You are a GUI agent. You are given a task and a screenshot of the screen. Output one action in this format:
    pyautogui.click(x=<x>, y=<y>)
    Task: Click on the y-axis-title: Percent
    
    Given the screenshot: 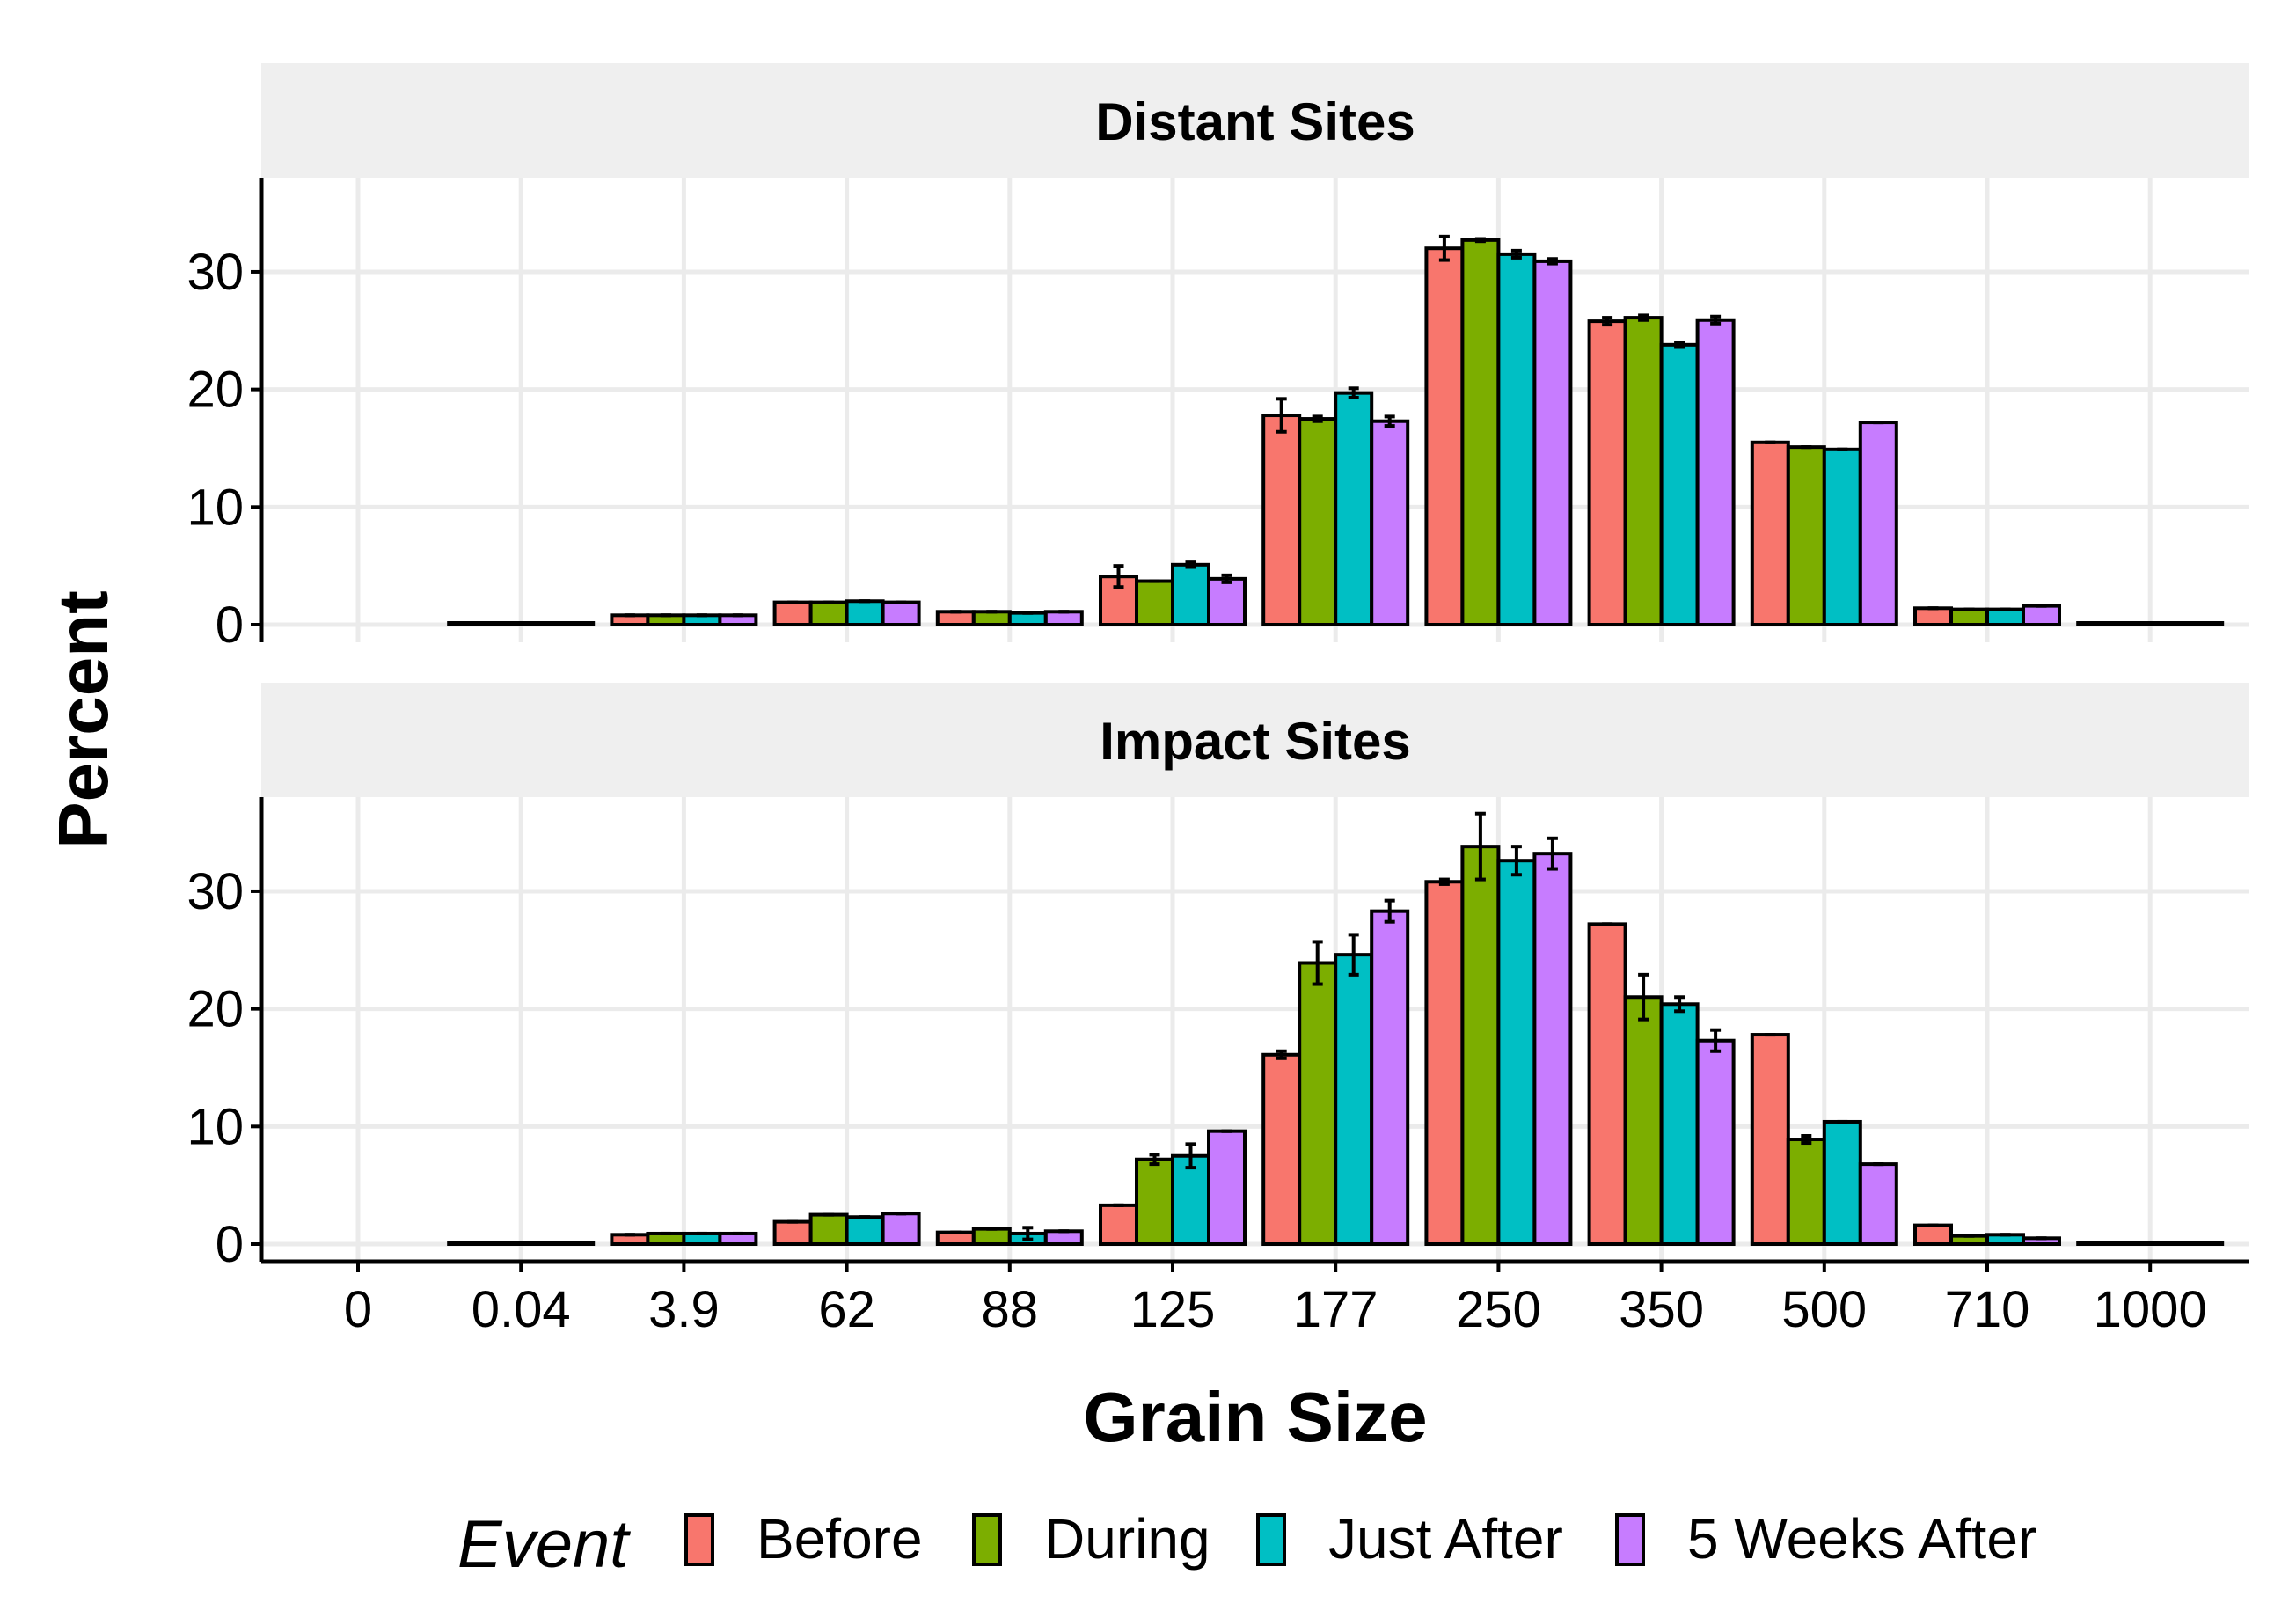 What is the action you would take?
    pyautogui.click(x=83, y=719)
    